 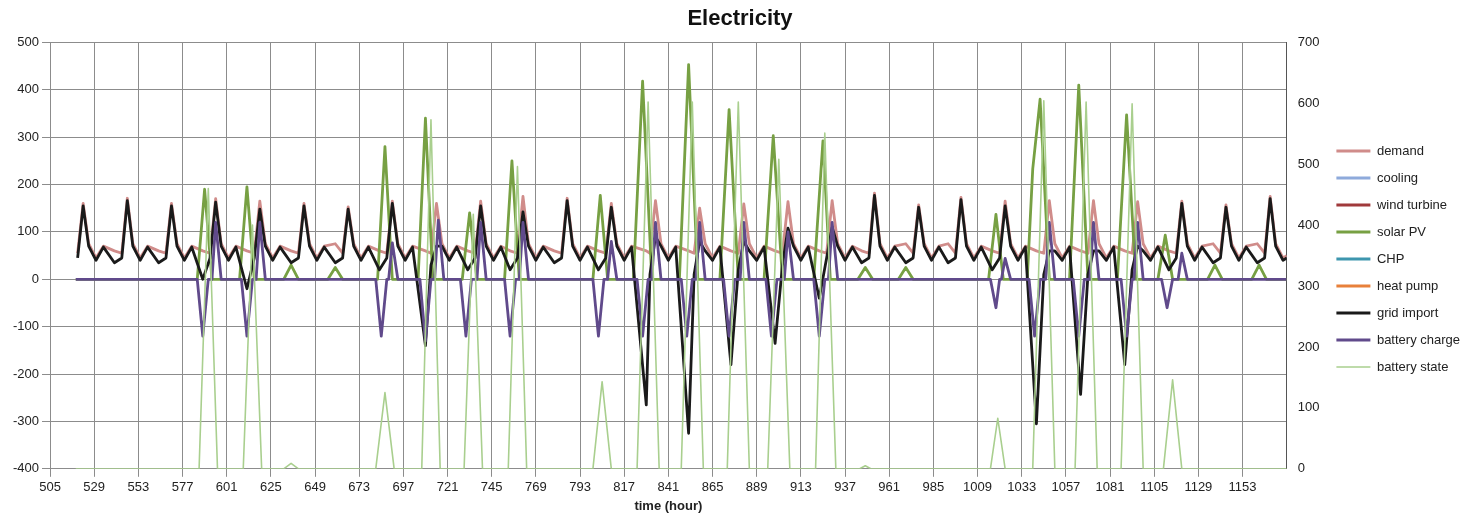 What do you see at coordinates (580, 487) in the screenshot?
I see `x-tick-label: 793` at bounding box center [580, 487].